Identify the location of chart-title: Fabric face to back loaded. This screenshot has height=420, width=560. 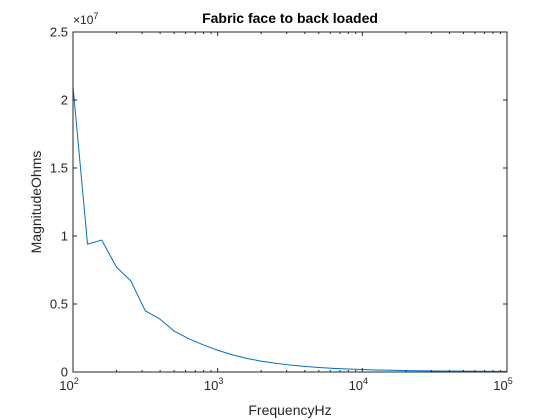
(290, 18).